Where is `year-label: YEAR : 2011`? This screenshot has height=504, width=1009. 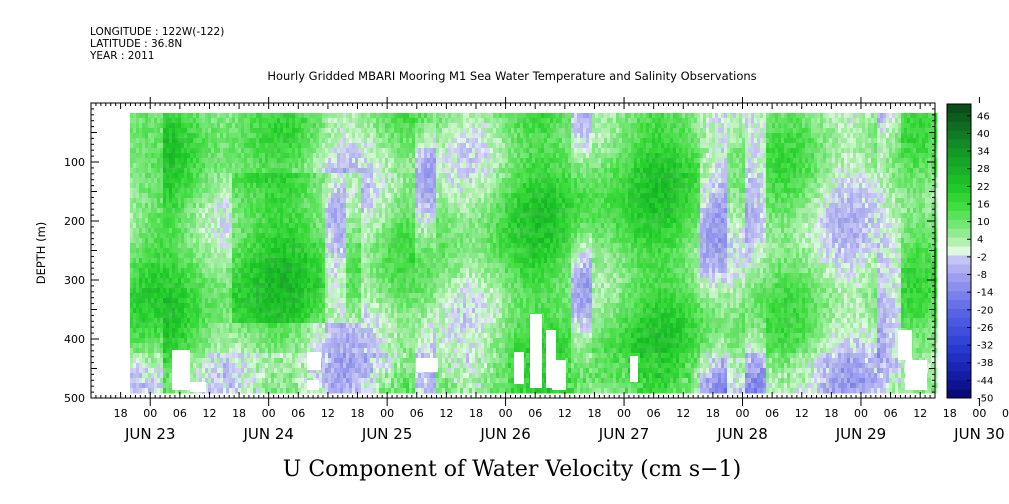 year-label: YEAR : 2011 is located at coordinates (121, 56).